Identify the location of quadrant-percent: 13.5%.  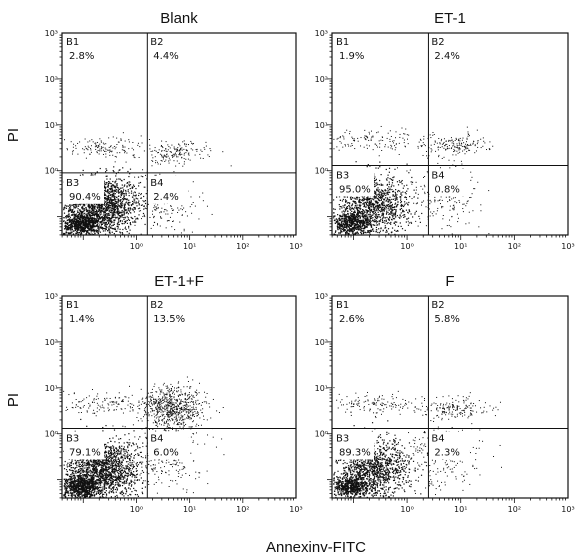
(169, 319).